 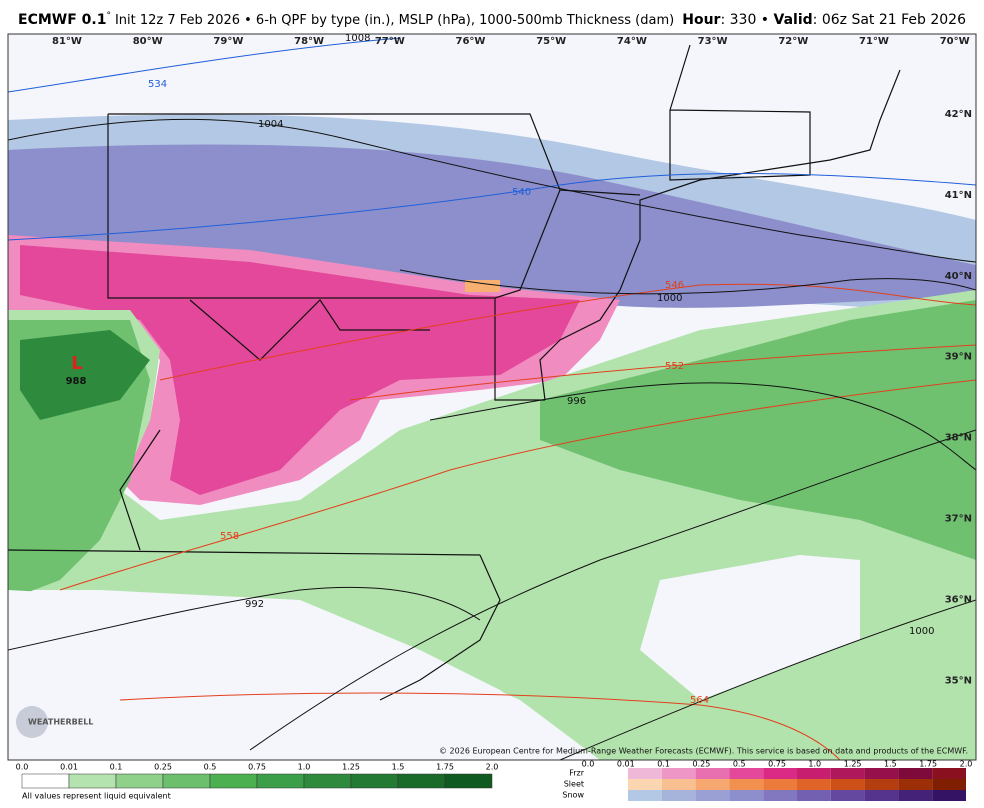 I want to click on type-tick: 1.5, so click(x=890, y=764).